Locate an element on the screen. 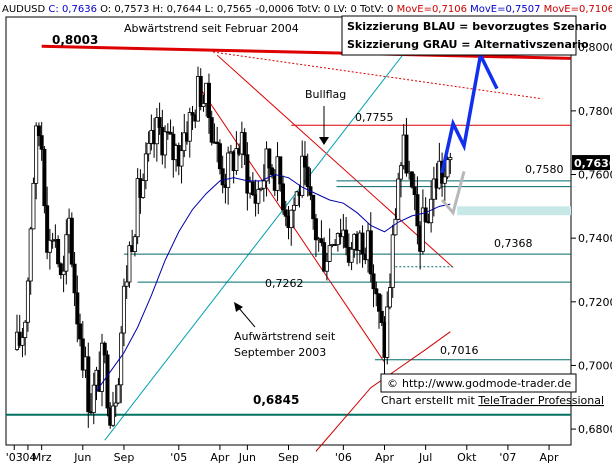  credits-brand: TeleTrader Professional is located at coordinates (540, 400).